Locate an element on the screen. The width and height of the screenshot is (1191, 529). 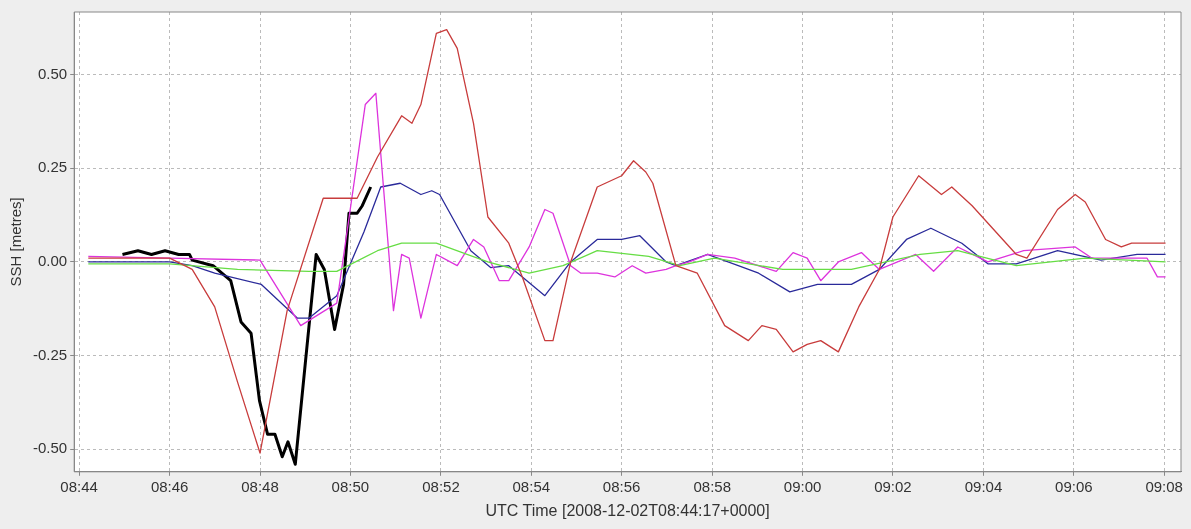
y-tick-label: -0.25 is located at coordinates (50, 354).